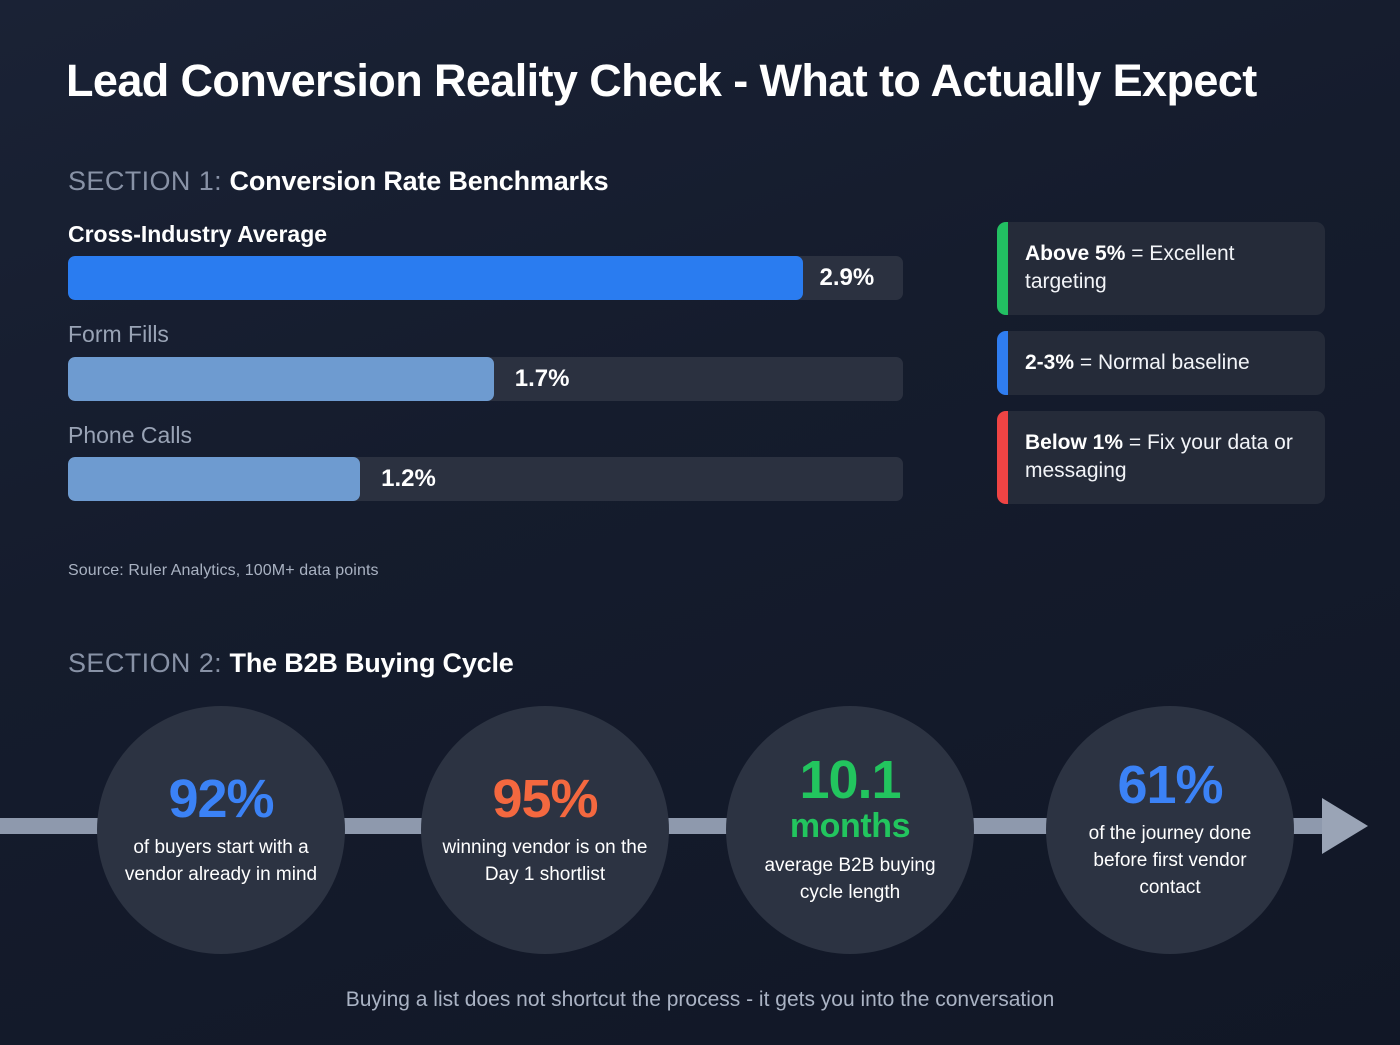  Describe the element at coordinates (1130, 268) in the screenshot. I see `legend-description: = Excellent targeting` at that location.